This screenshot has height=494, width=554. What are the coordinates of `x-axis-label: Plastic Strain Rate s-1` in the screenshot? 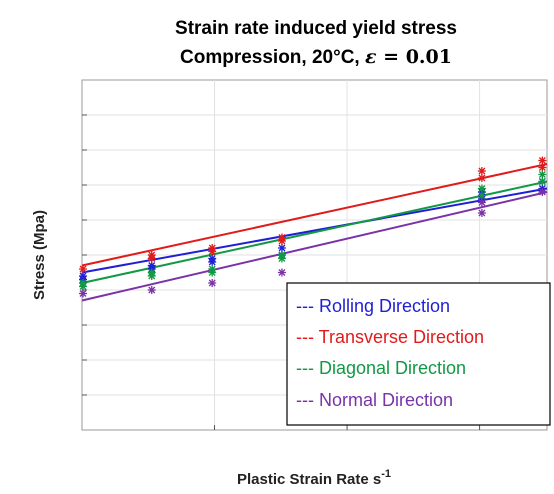 It's located at (314, 478).